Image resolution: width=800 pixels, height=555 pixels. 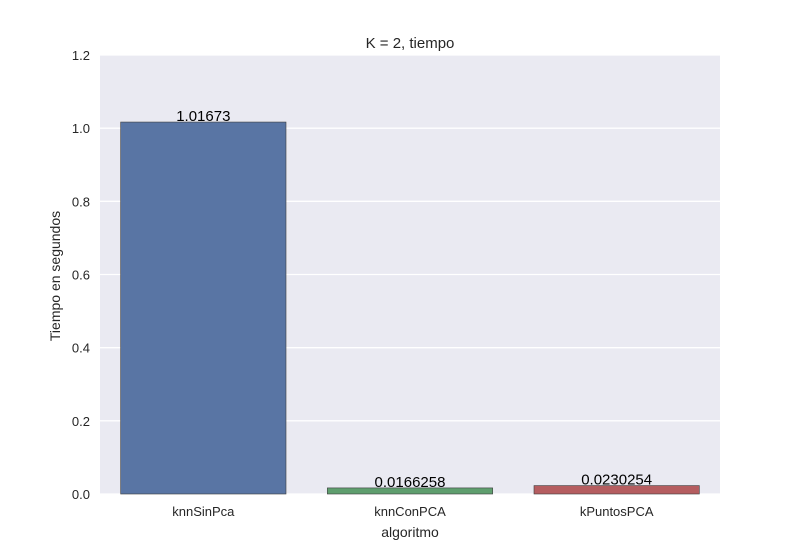 What do you see at coordinates (410, 532) in the screenshot?
I see `x-axis-label: algoritmo` at bounding box center [410, 532].